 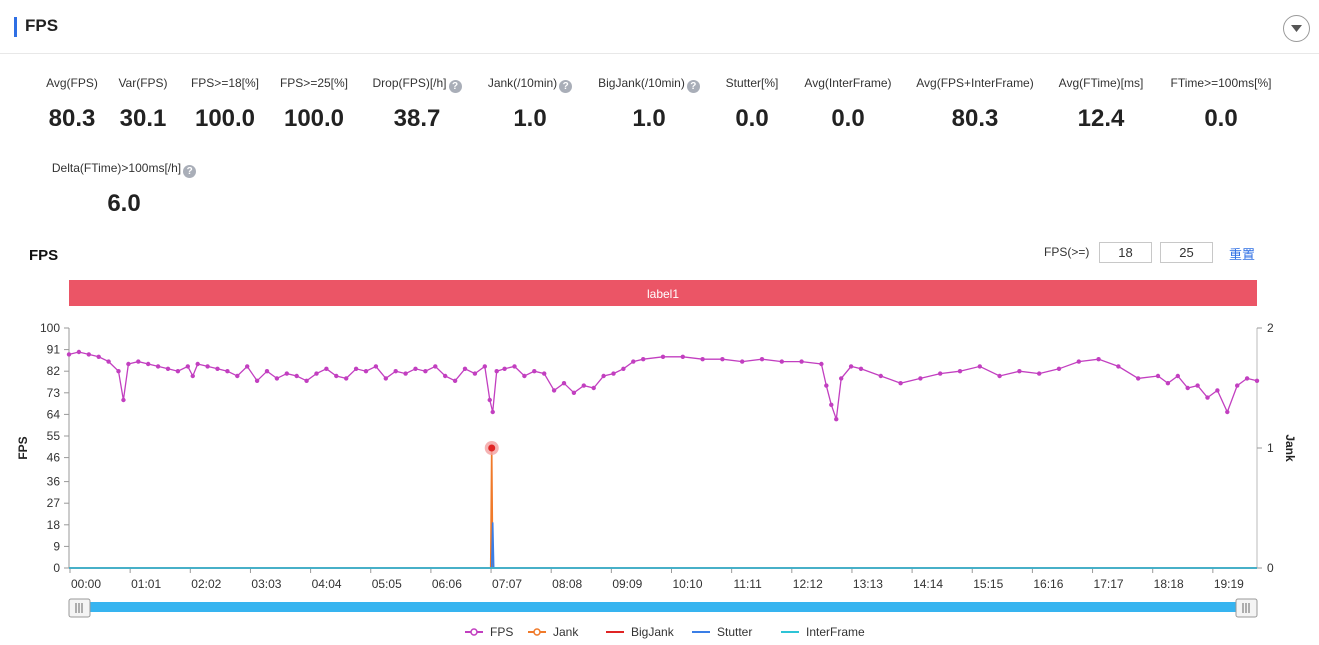 What do you see at coordinates (1169, 584) in the screenshot?
I see `x-tick-label: 18:18` at bounding box center [1169, 584].